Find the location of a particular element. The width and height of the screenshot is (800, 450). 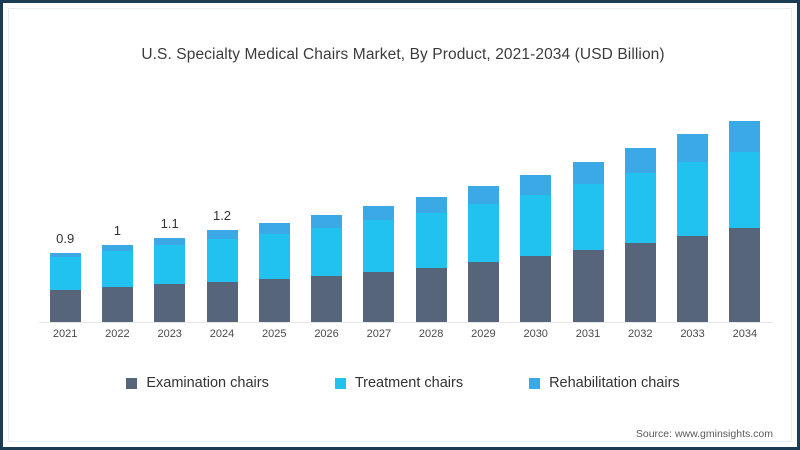

legend-label-examination: Examination chairs is located at coordinates (207, 383).